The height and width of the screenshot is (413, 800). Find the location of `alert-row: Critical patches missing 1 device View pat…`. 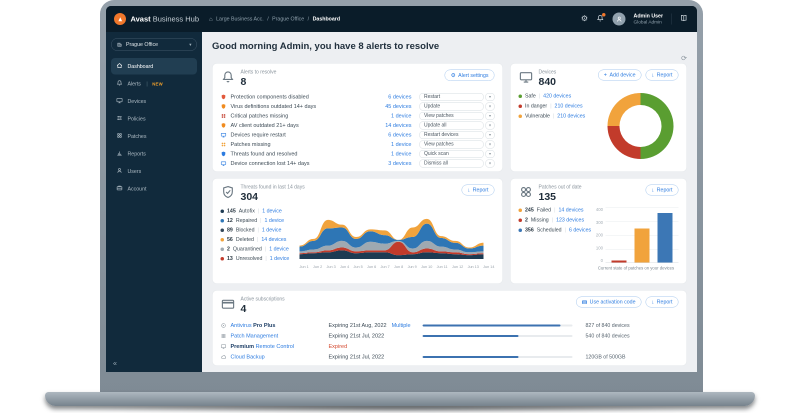

alert-row: Critical patches missing 1 device View pat… is located at coordinates (358, 116).